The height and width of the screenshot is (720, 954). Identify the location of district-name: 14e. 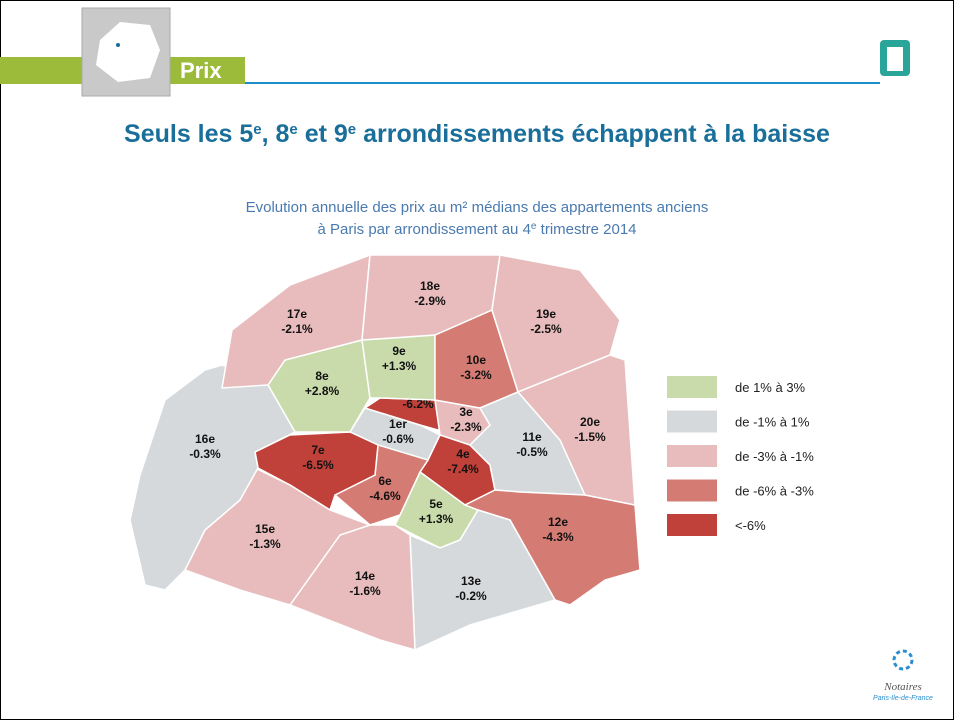
(365, 576).